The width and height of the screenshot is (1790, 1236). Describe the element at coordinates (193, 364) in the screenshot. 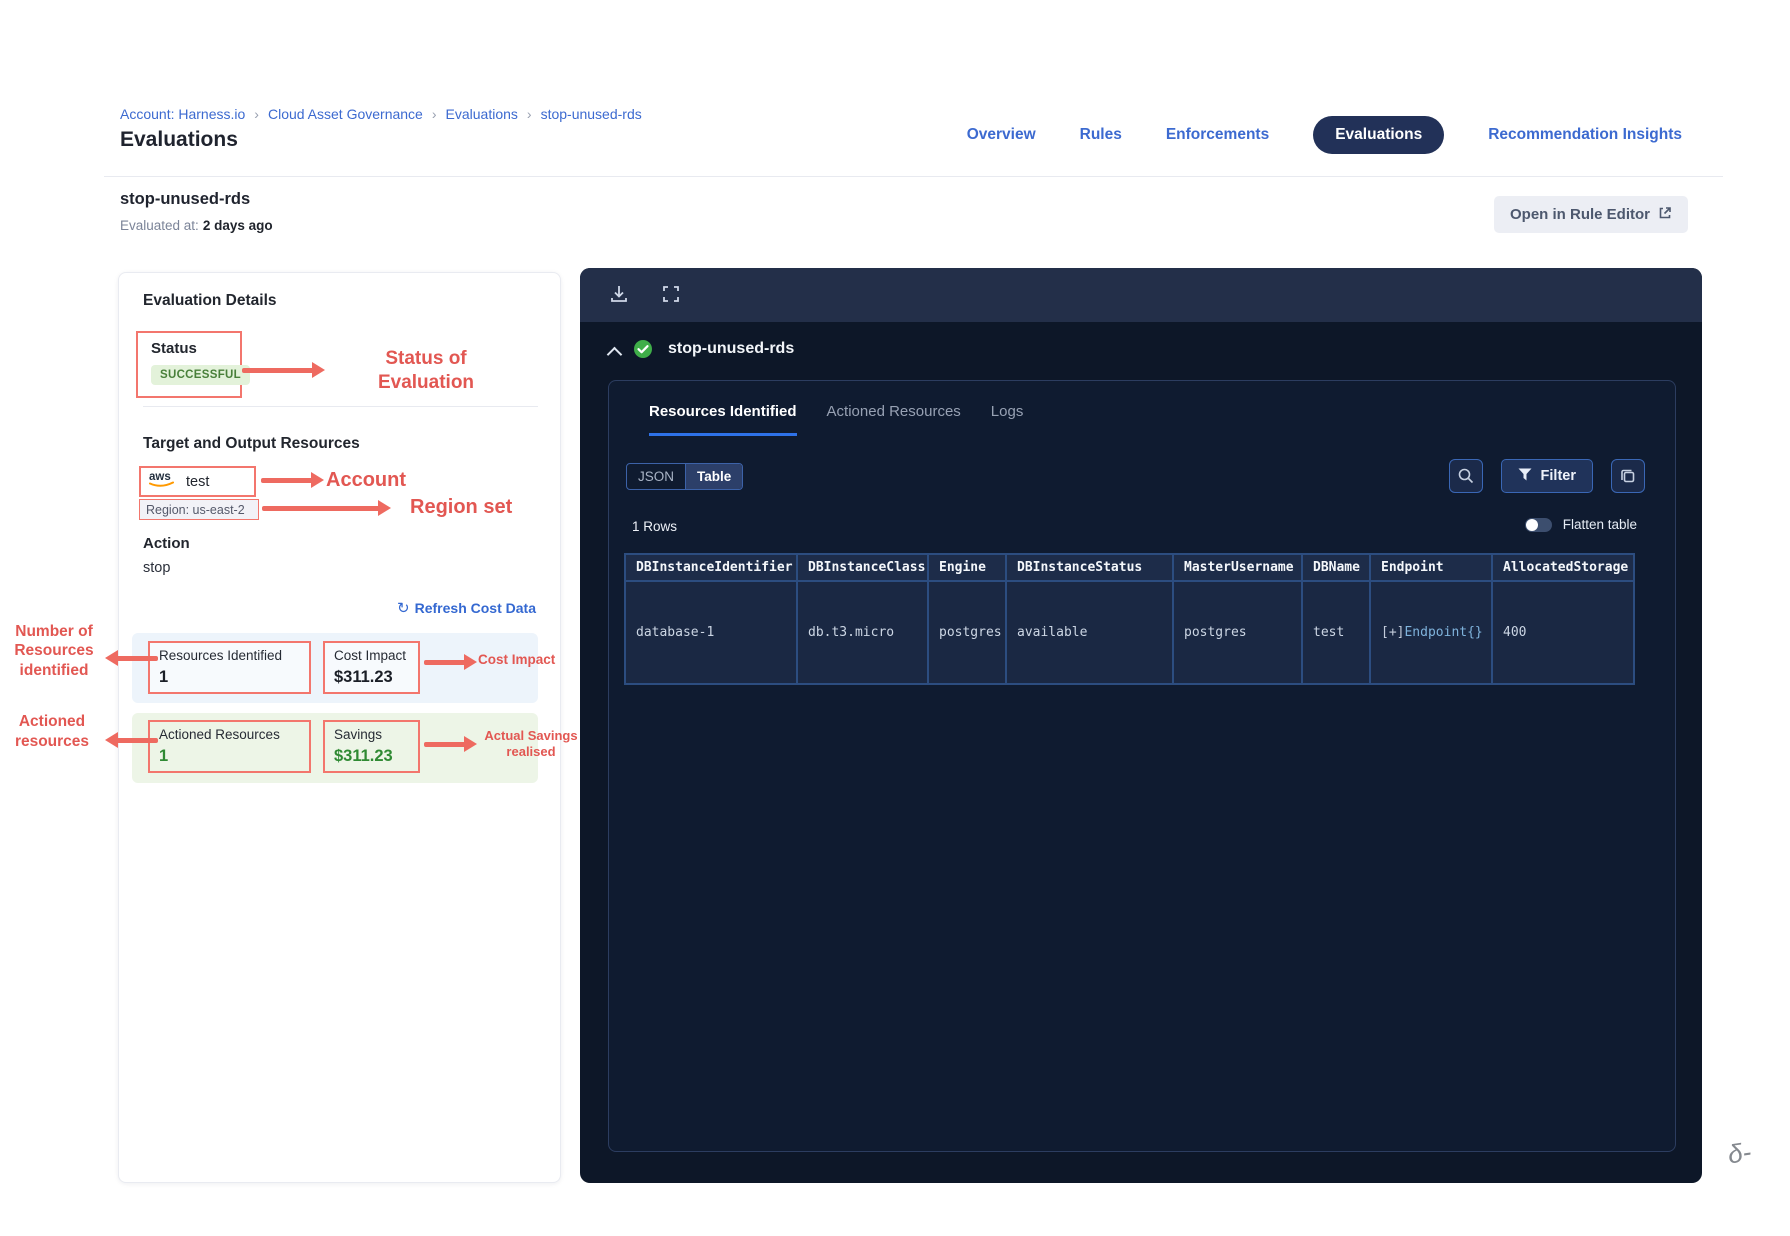

I see `status-annotation-box: Status SUCCESSFUL` at that location.